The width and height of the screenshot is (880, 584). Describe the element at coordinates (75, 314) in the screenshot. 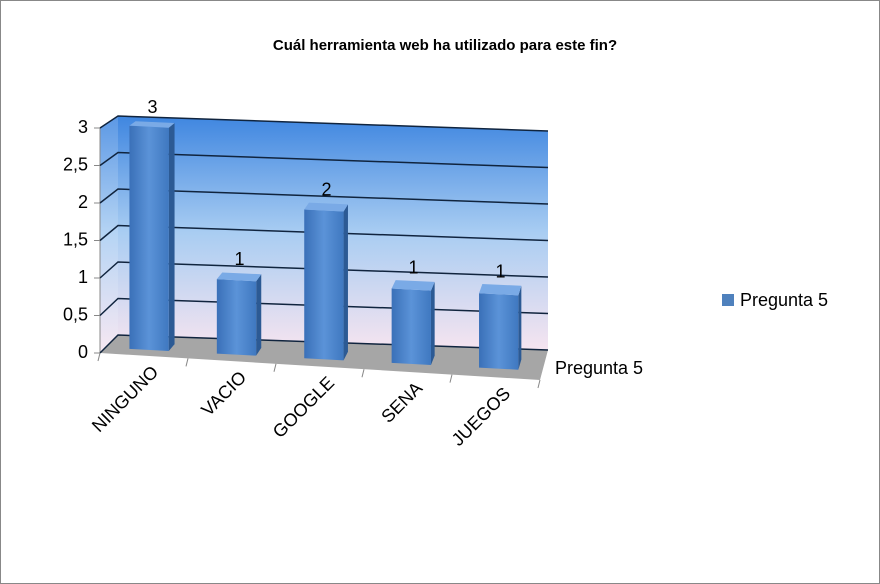

I see `y-tick-label: 0,5` at that location.